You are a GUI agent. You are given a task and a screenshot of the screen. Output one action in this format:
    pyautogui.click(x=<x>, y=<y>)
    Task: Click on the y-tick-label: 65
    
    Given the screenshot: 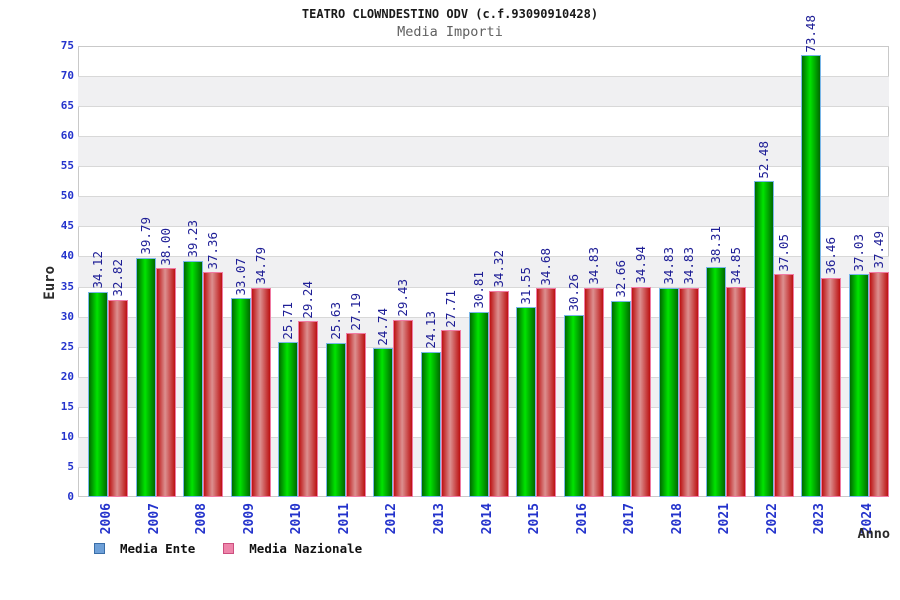 What is the action you would take?
    pyautogui.click(x=67, y=106)
    